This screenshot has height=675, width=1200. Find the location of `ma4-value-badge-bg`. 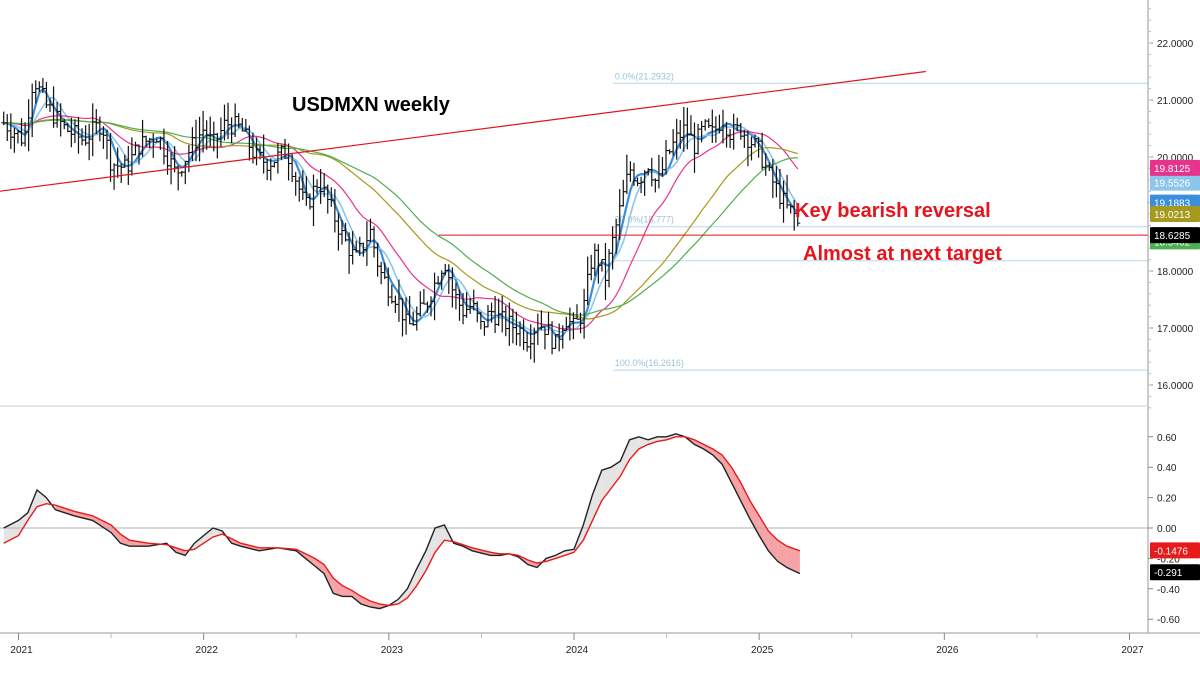

ma4-value-badge-bg is located at coordinates (1175, 214).